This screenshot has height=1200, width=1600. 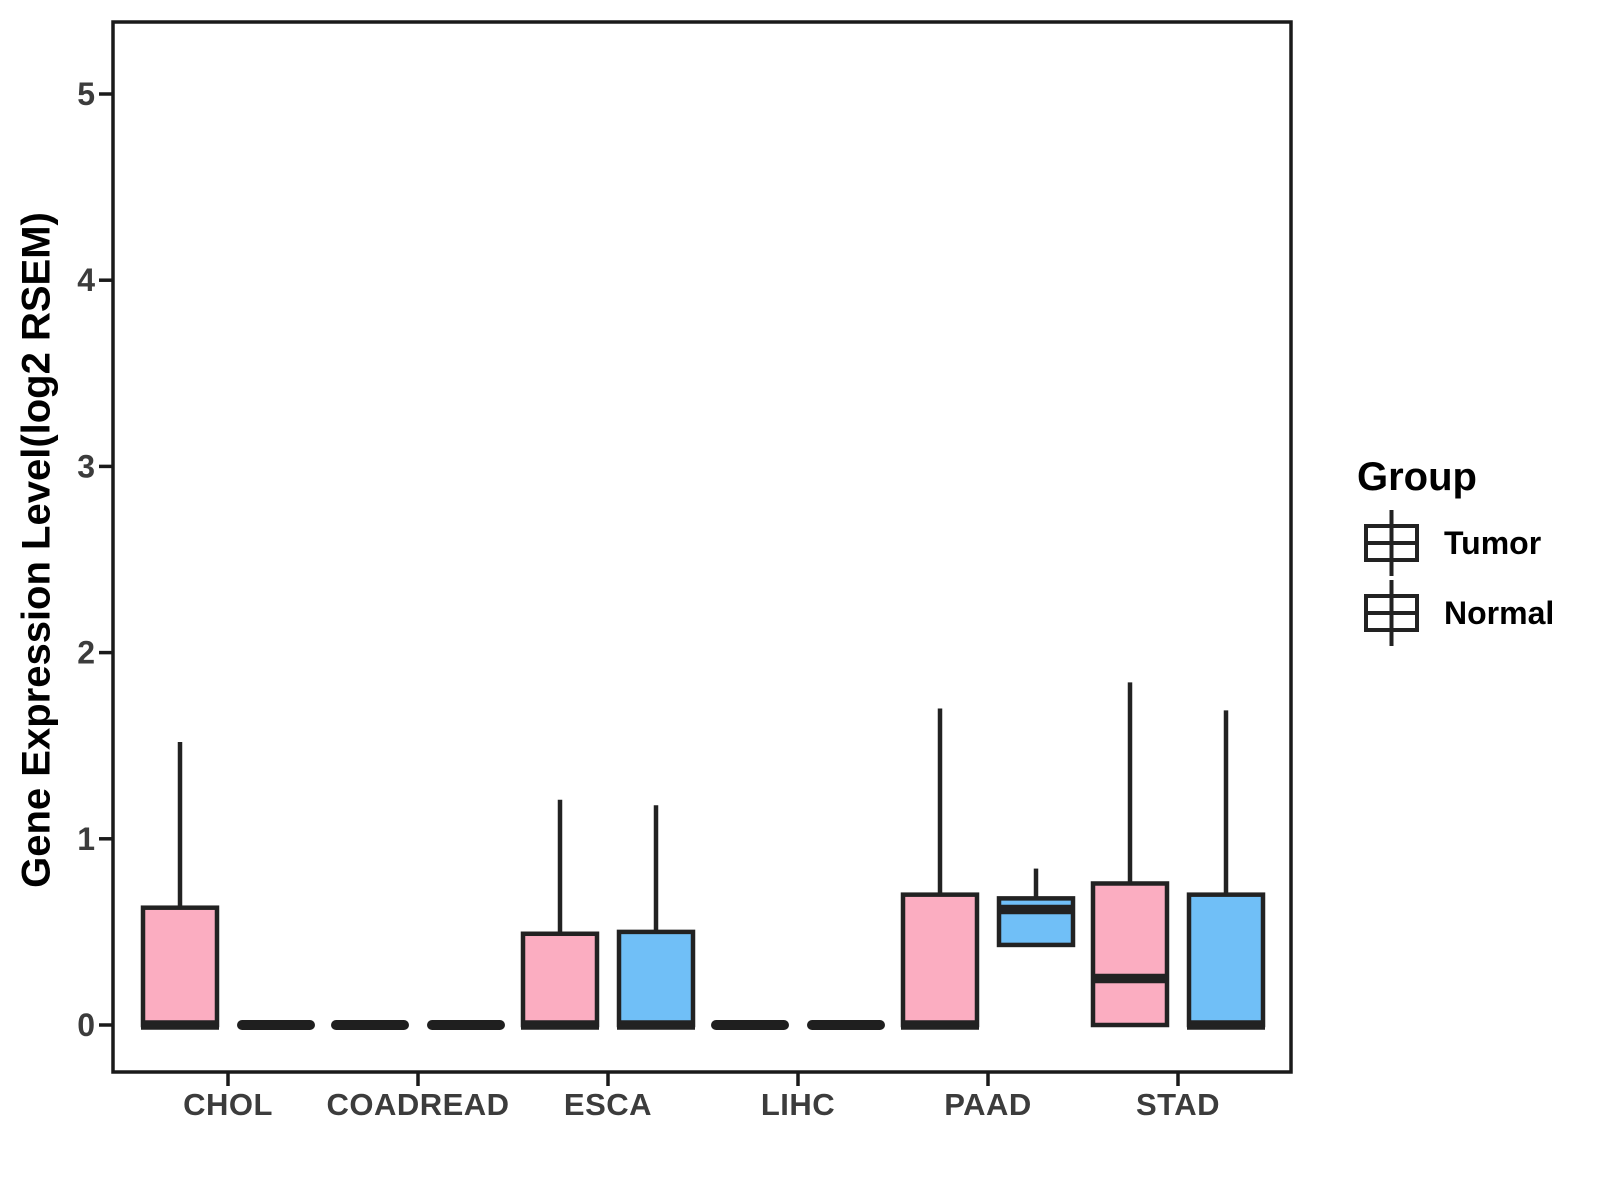 I want to click on box-tumor-coadread-flat, so click(x=370, y=1025).